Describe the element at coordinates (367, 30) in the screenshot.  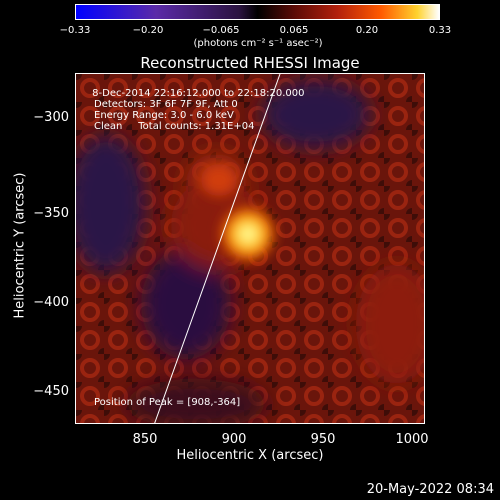
I see `colorbar-tick: 0.20` at that location.